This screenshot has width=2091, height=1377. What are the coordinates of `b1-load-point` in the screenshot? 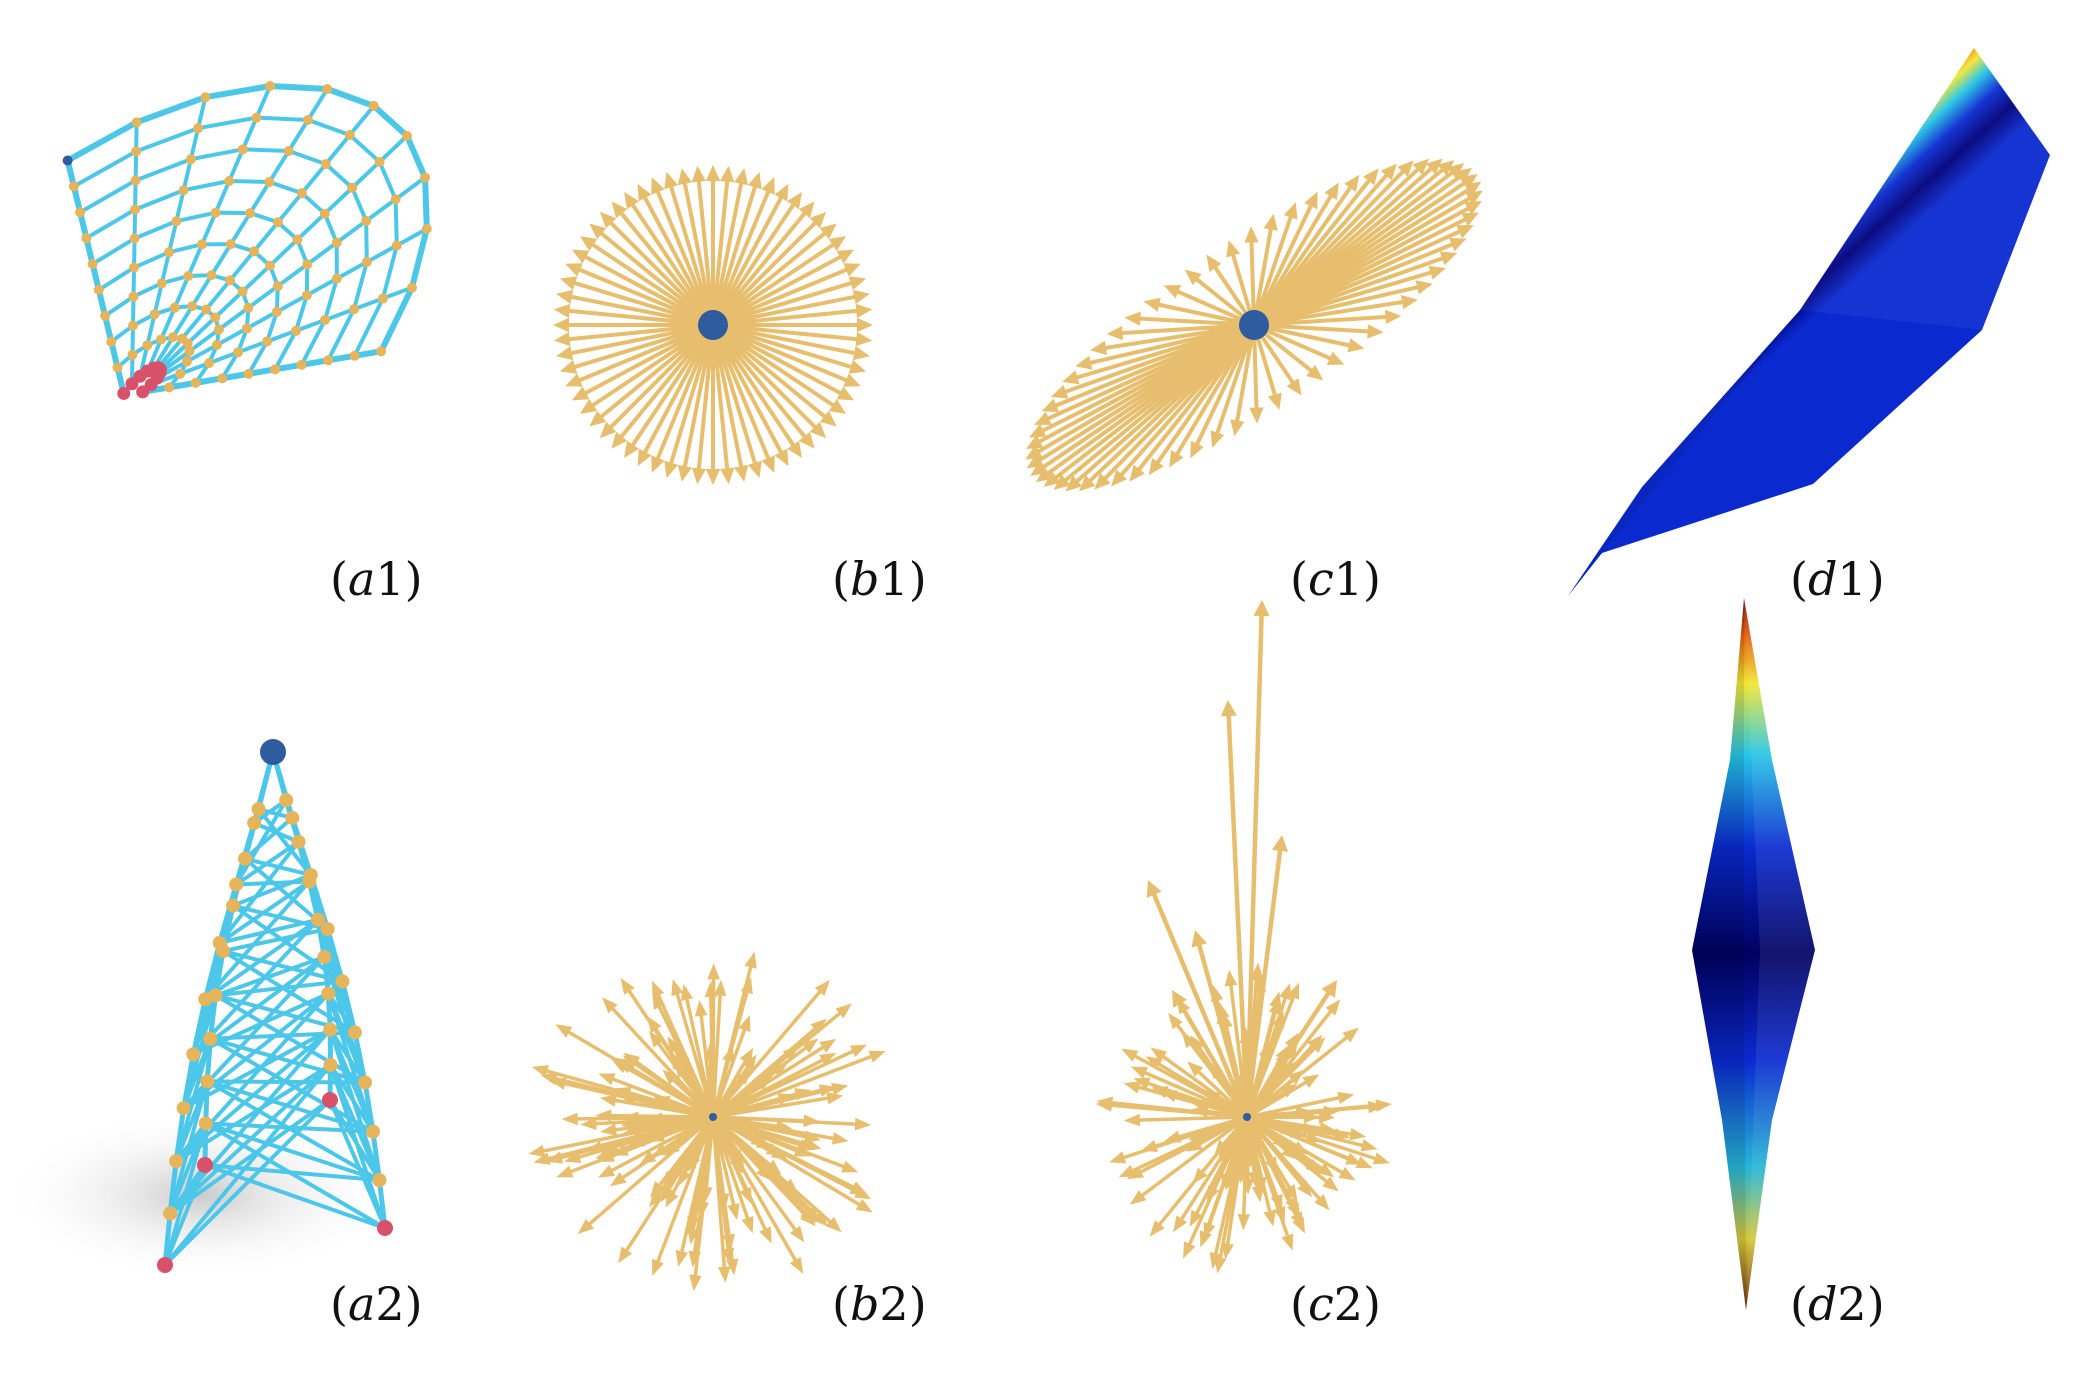 It's located at (713, 325).